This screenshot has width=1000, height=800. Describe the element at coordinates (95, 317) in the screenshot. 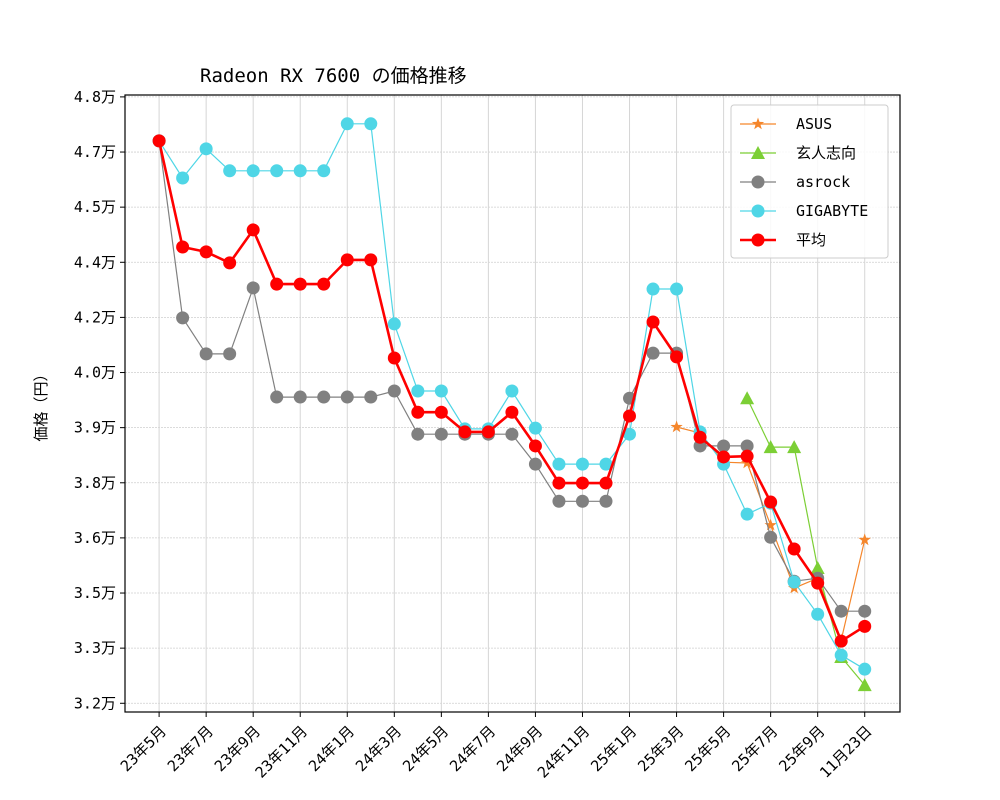

I see `y-tick-label: 4.2万` at that location.